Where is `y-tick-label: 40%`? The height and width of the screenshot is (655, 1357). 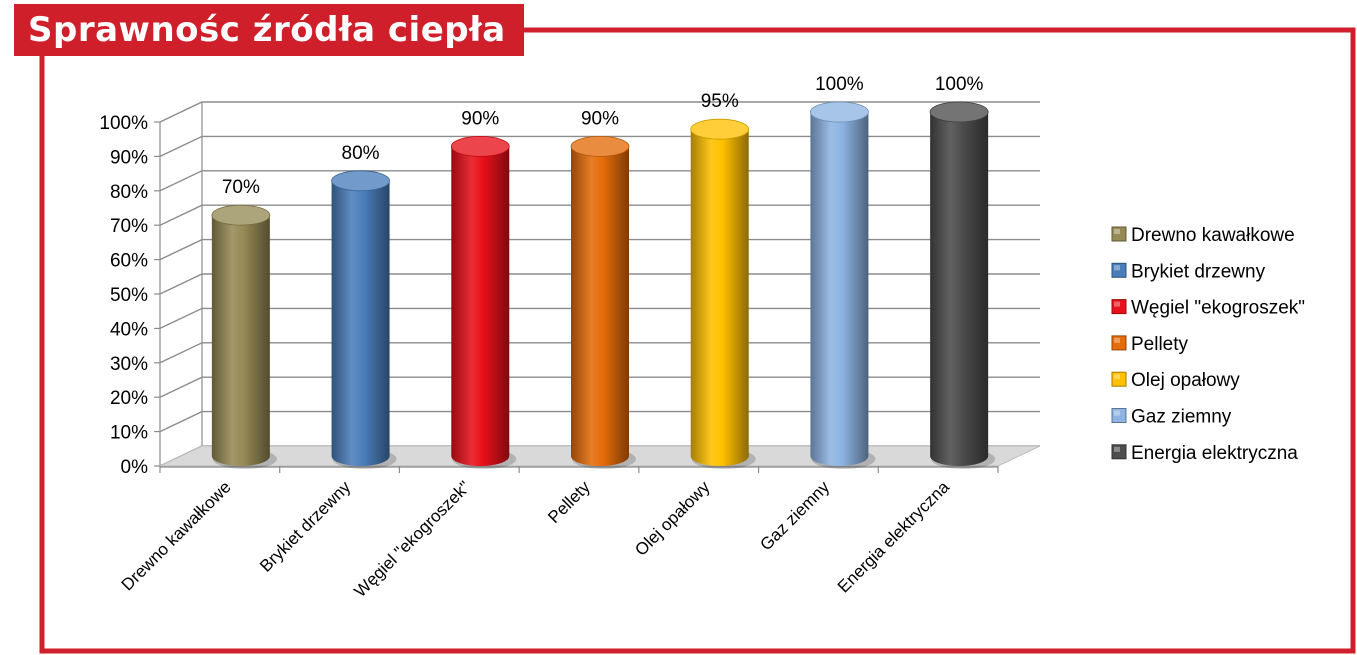
y-tick-label: 40% is located at coordinates (129, 329).